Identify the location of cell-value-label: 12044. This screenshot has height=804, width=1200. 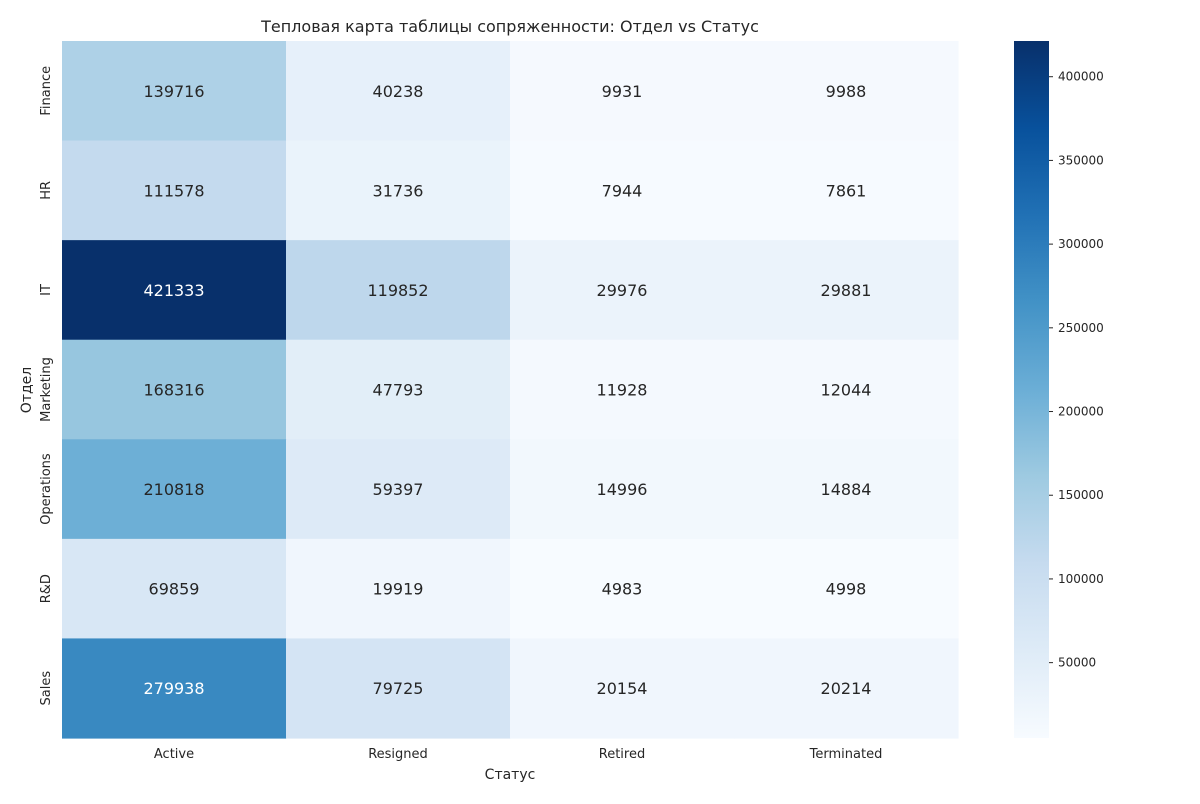
(846, 390).